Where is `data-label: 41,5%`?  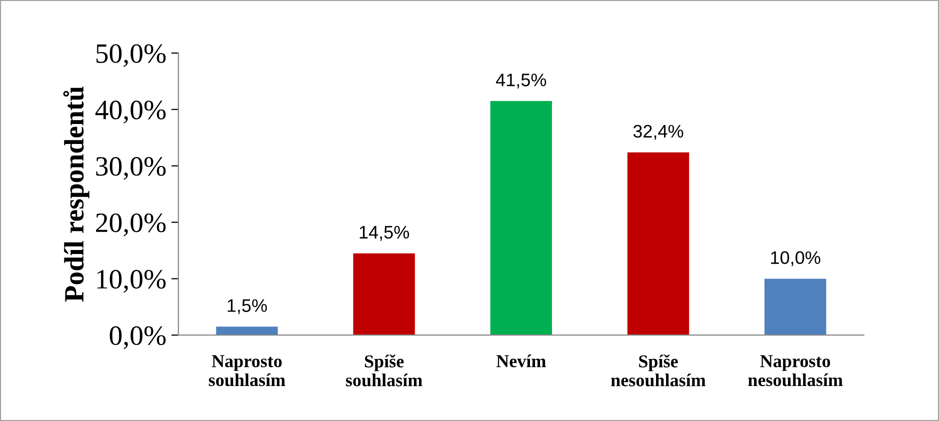 data-label: 41,5% is located at coordinates (521, 81).